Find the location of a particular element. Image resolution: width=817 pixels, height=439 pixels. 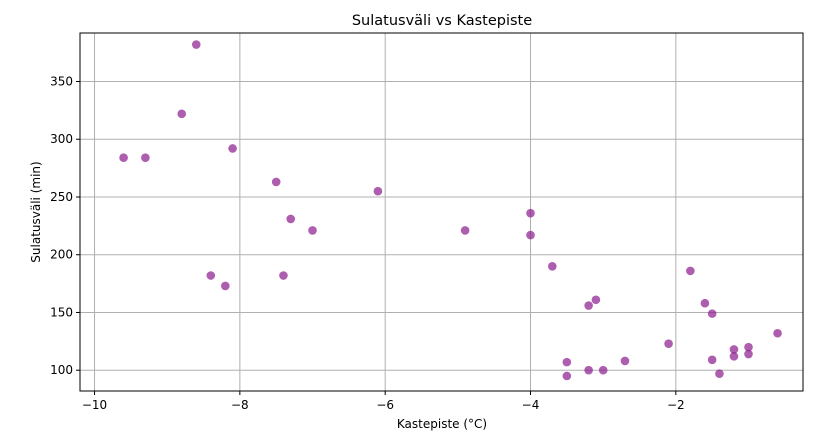

y-axis-label: Sulatusväli (min) is located at coordinates (36, 211).